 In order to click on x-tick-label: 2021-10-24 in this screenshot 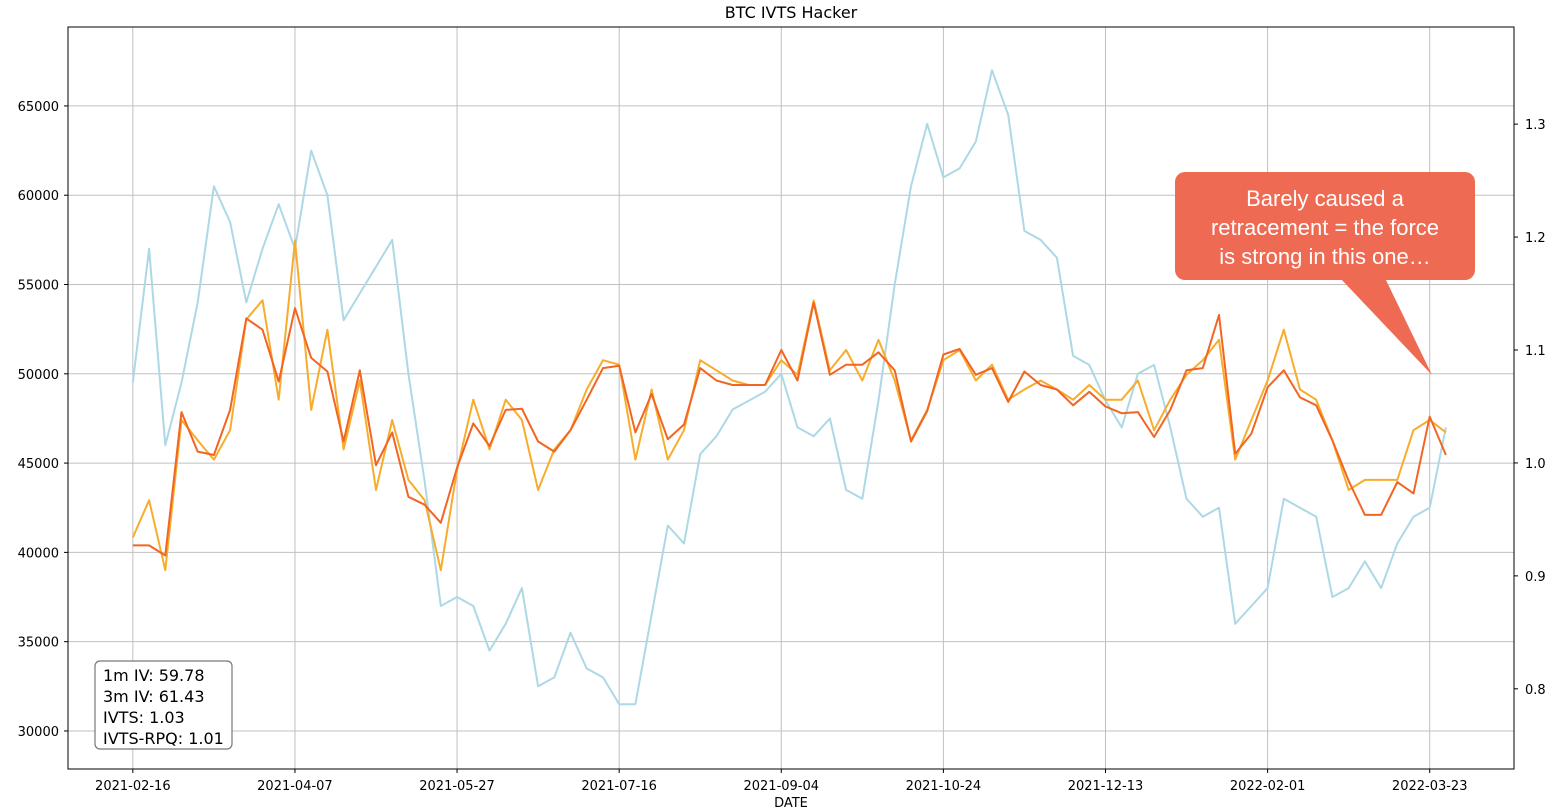, I will do `click(944, 786)`.